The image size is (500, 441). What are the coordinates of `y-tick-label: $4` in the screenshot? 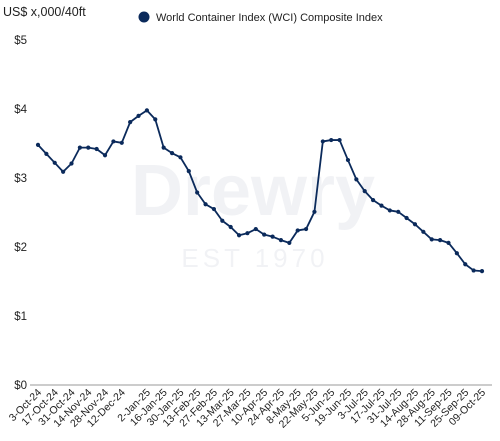 It's located at (20, 110).